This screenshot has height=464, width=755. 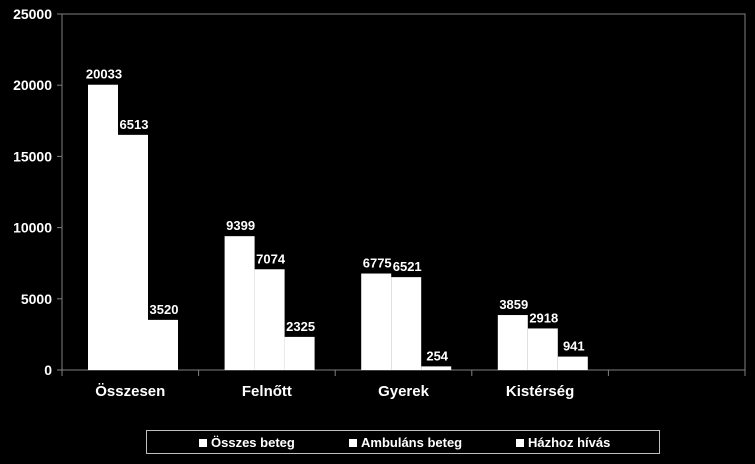 I want to click on legend-label: Ambuláns beteg, so click(x=412, y=442).